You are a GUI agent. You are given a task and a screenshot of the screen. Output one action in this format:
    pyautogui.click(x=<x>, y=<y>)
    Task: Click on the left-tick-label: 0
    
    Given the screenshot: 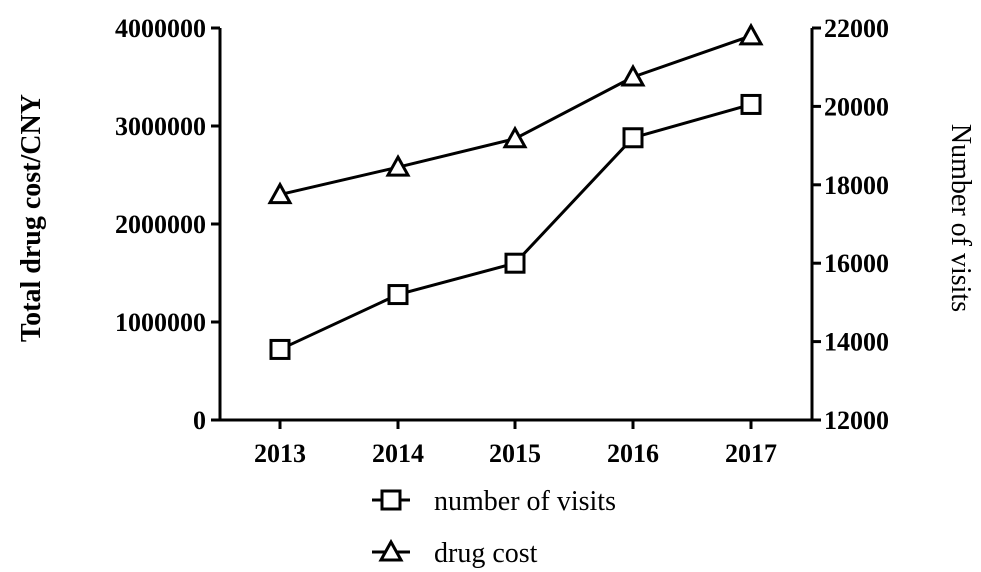 What is the action you would take?
    pyautogui.click(x=199, y=420)
    